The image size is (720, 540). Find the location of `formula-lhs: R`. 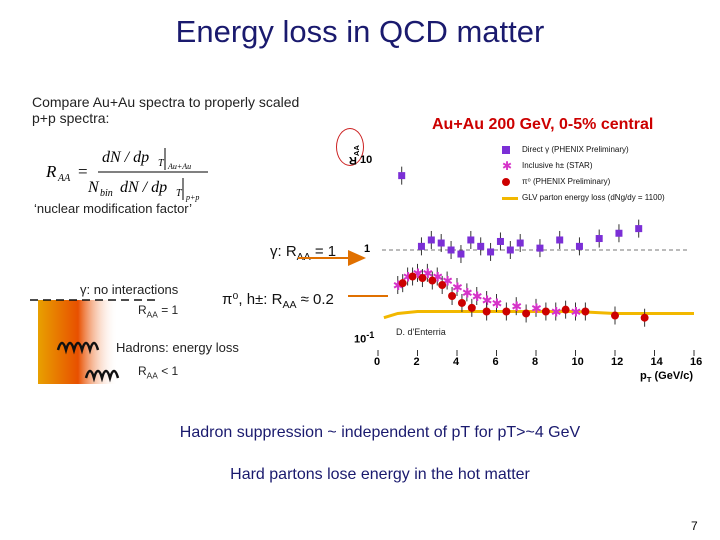

formula-lhs: R is located at coordinates (51, 171).